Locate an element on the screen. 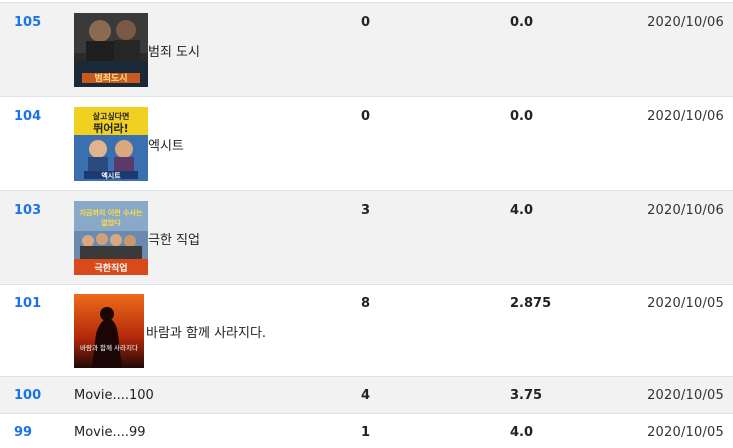  movie-title: Movie....100 is located at coordinates (114, 395).